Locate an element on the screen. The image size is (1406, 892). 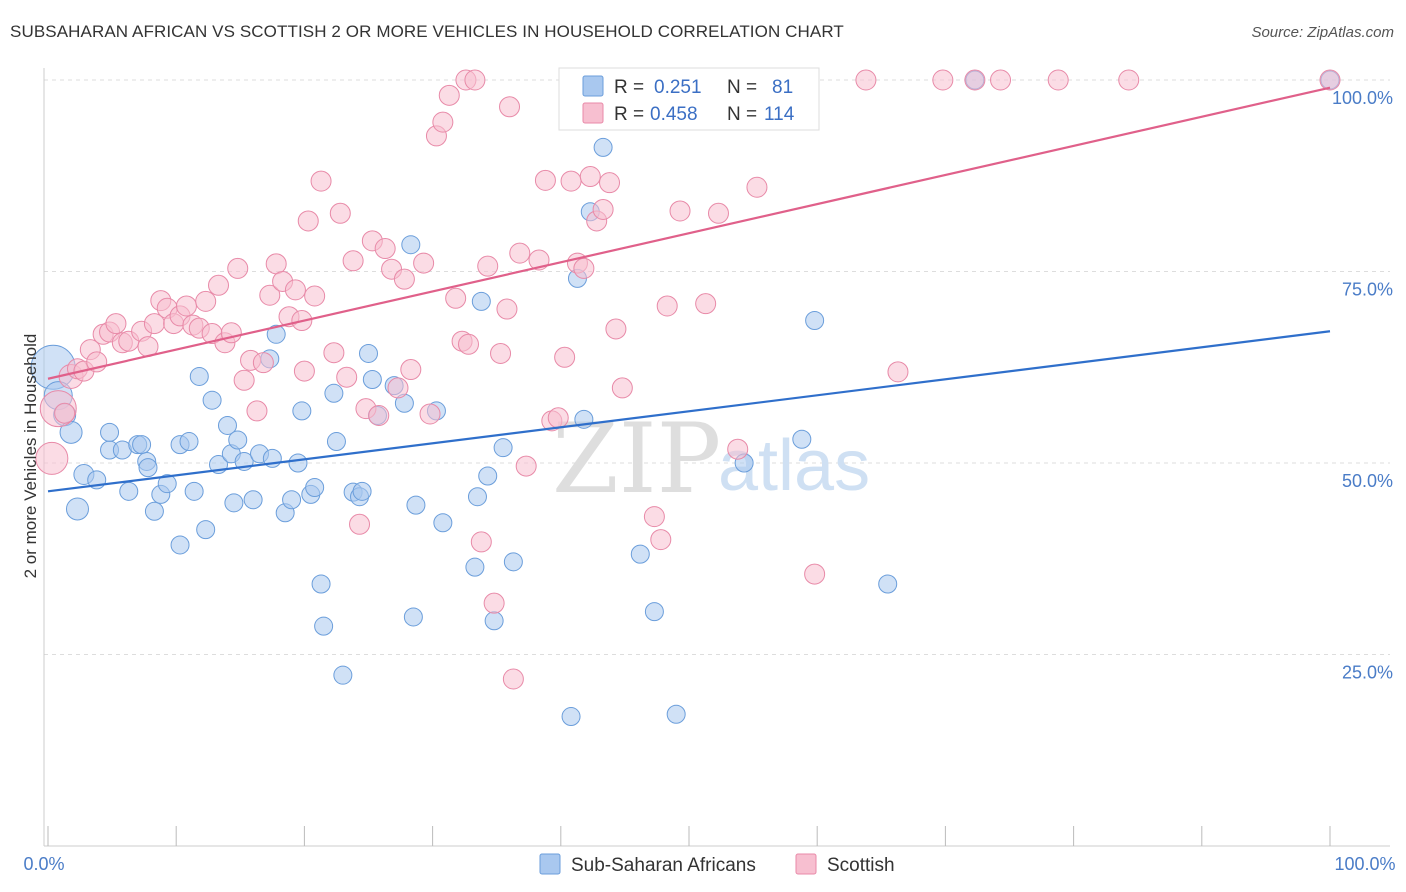
bottom-legend-label-scottish: Scottish is located at coordinates (861, 865).